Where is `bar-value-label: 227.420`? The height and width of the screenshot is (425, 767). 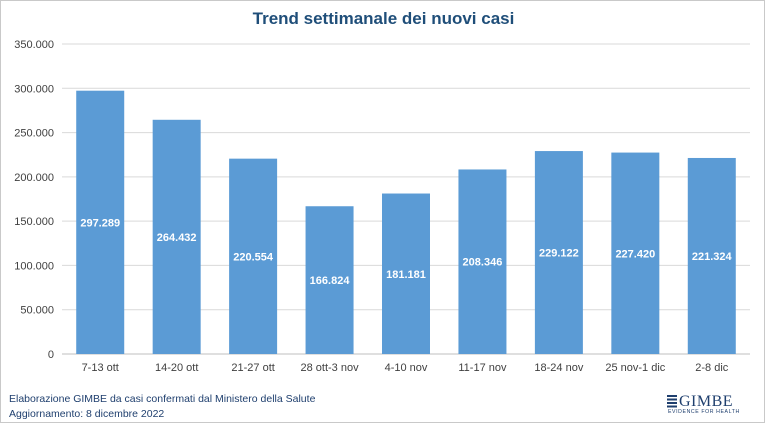
bar-value-label: 227.420 is located at coordinates (635, 254).